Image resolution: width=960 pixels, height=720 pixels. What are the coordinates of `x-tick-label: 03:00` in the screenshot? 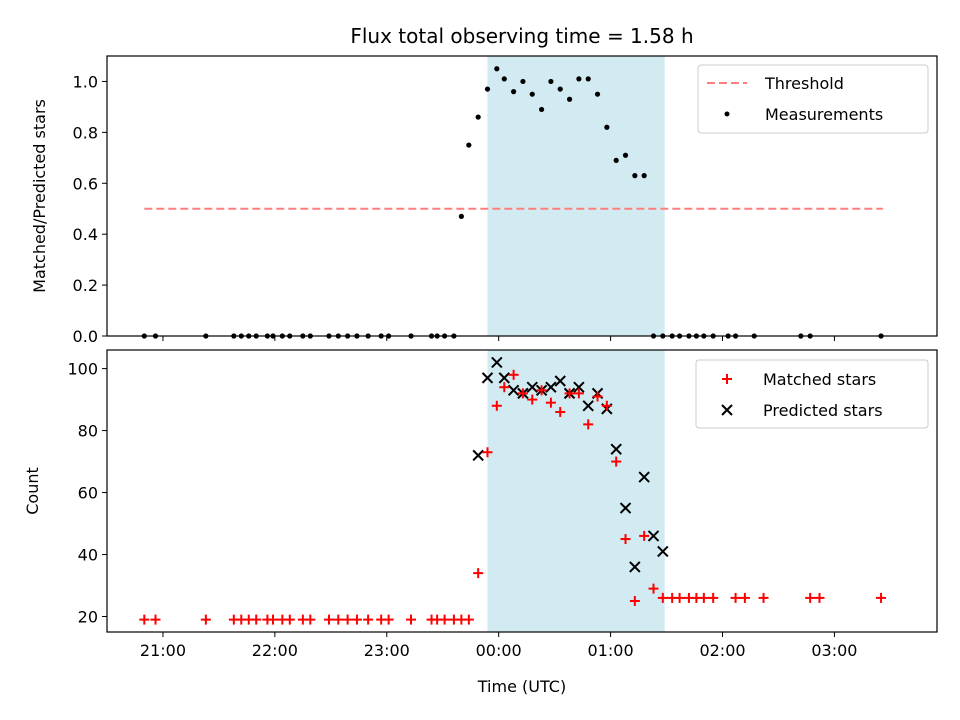 It's located at (834, 650).